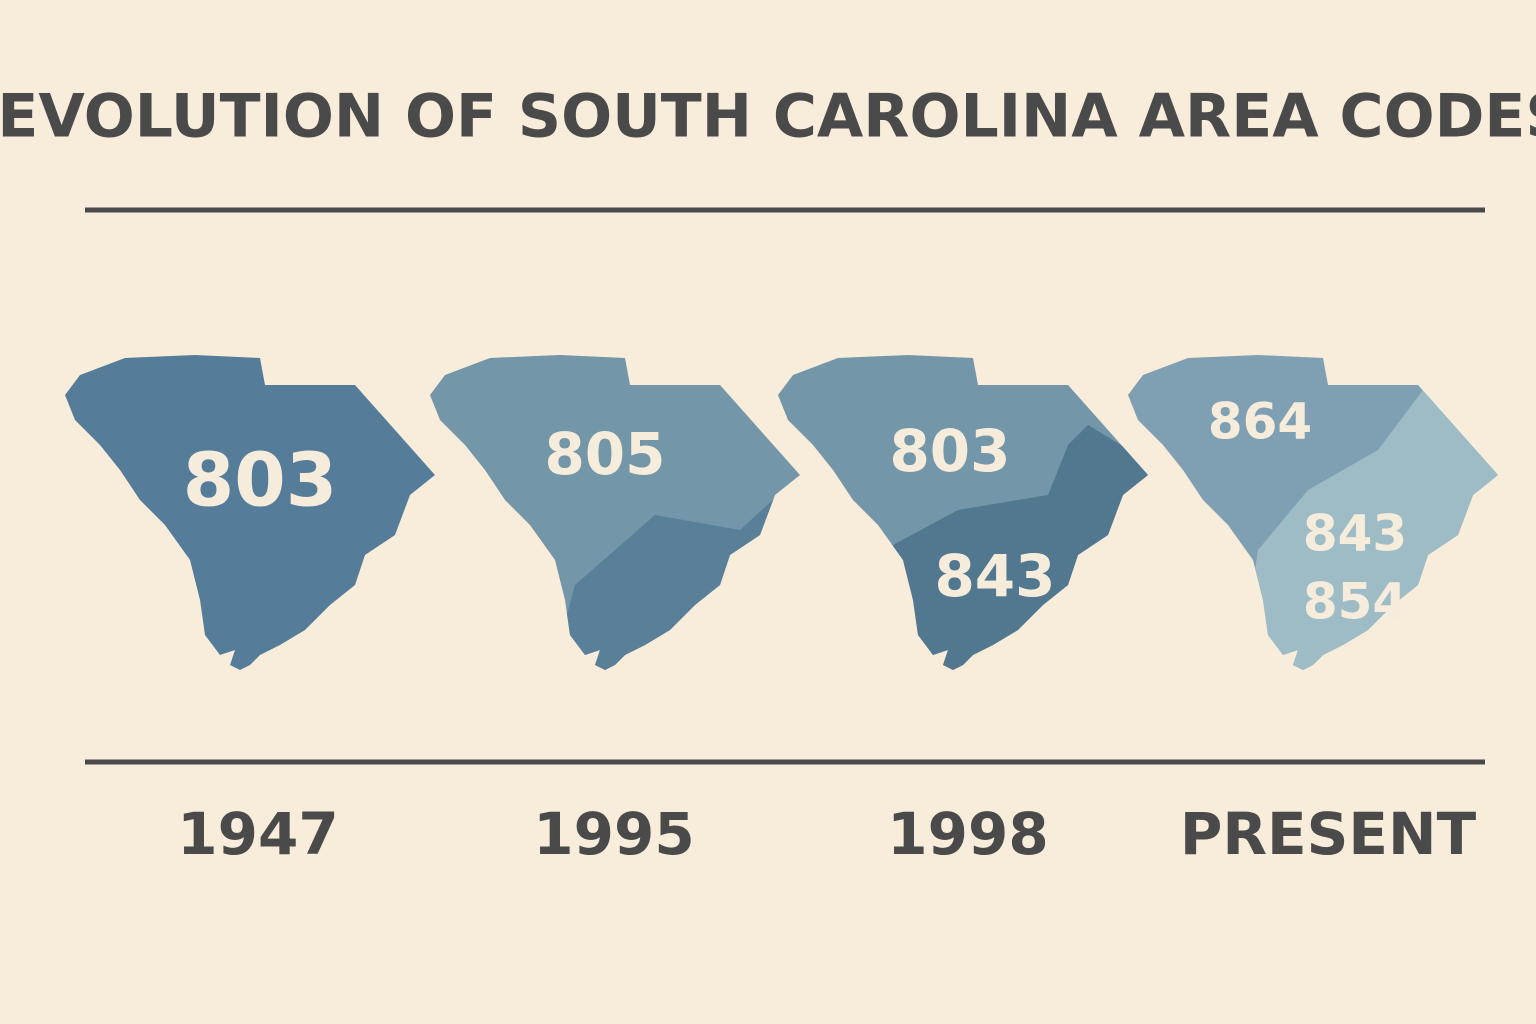 The width and height of the screenshot is (1536, 1024). I want to click on area-code: 805, so click(604, 454).